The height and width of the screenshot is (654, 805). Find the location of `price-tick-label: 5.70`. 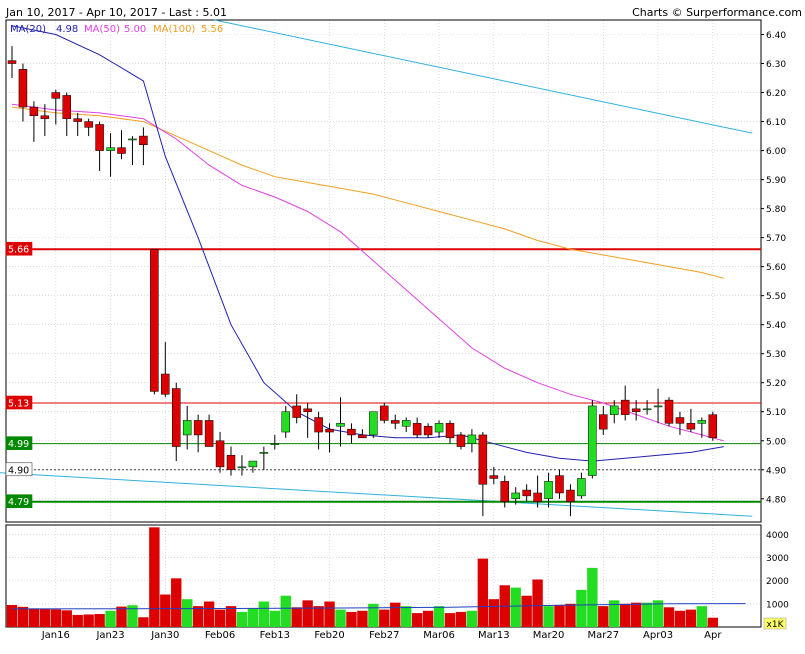

price-tick-label: 5.70 is located at coordinates (776, 239).